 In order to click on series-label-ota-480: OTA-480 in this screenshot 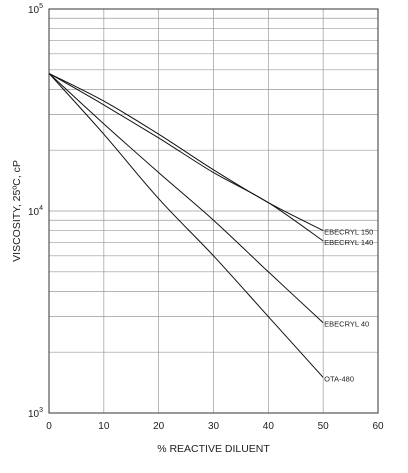, I will do `click(339, 378)`.